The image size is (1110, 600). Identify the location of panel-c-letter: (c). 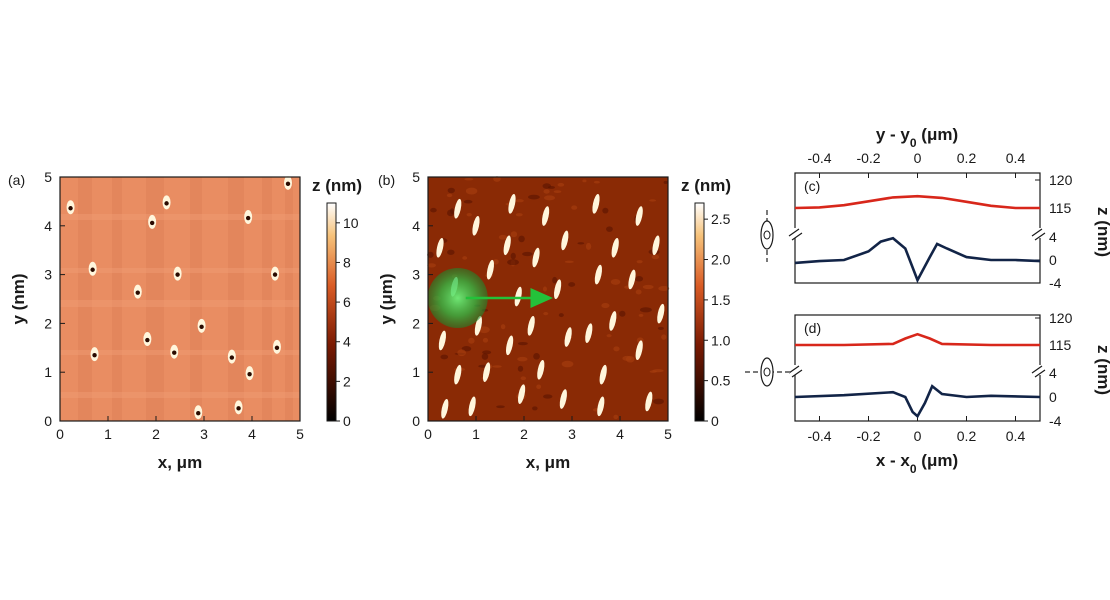
(812, 186).